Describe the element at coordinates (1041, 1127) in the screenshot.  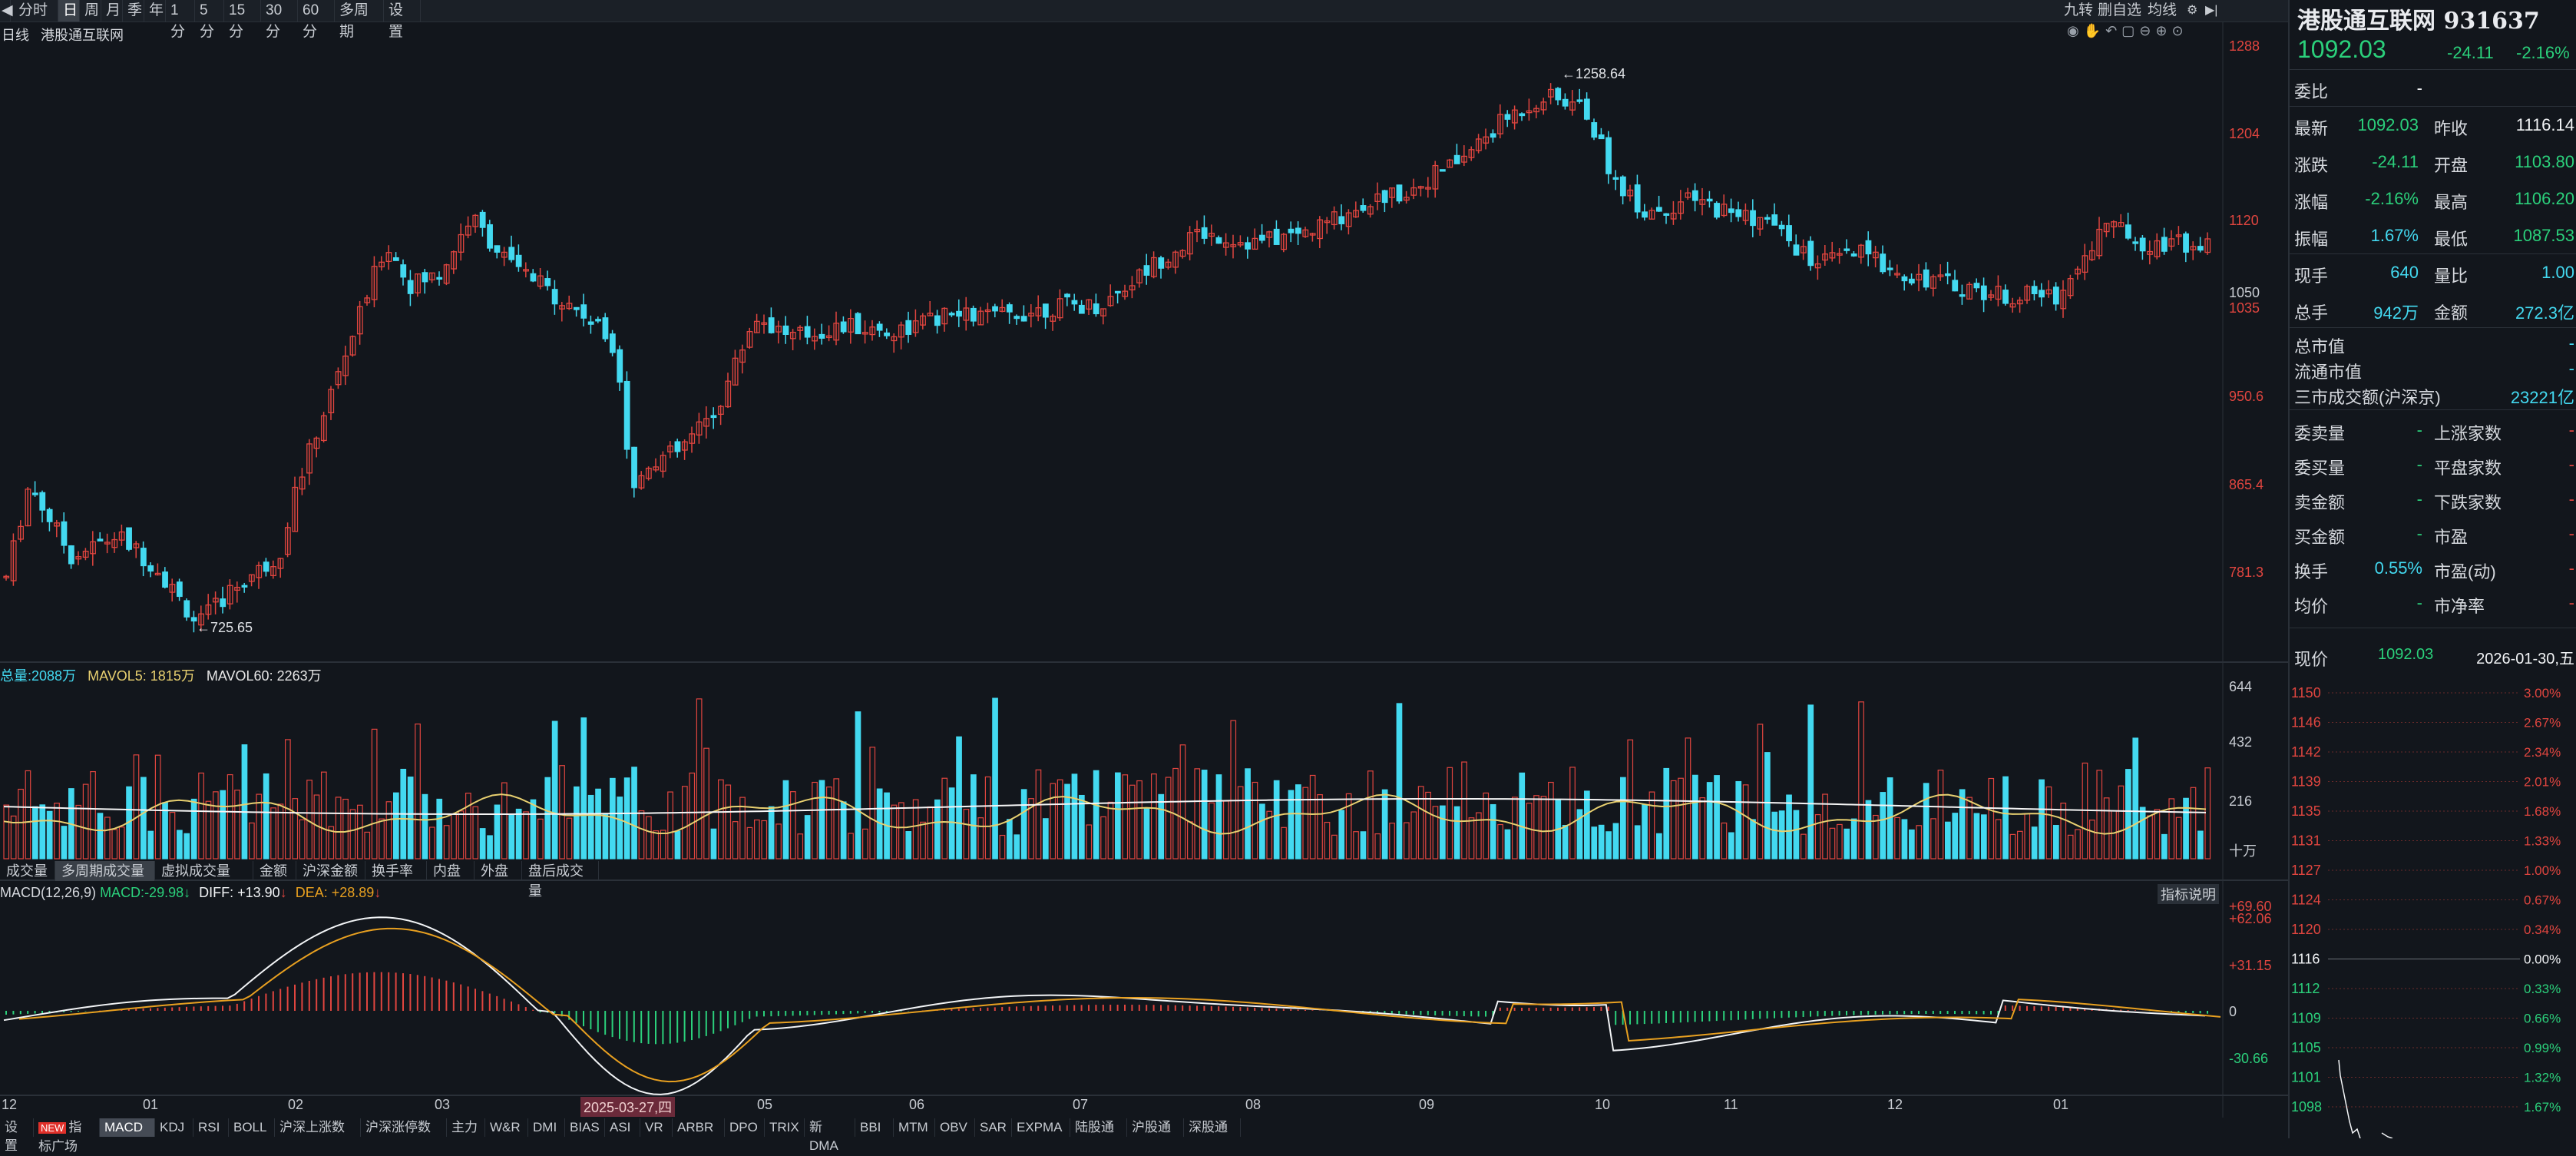
I see `indicator-tab: EXPMA` at that location.